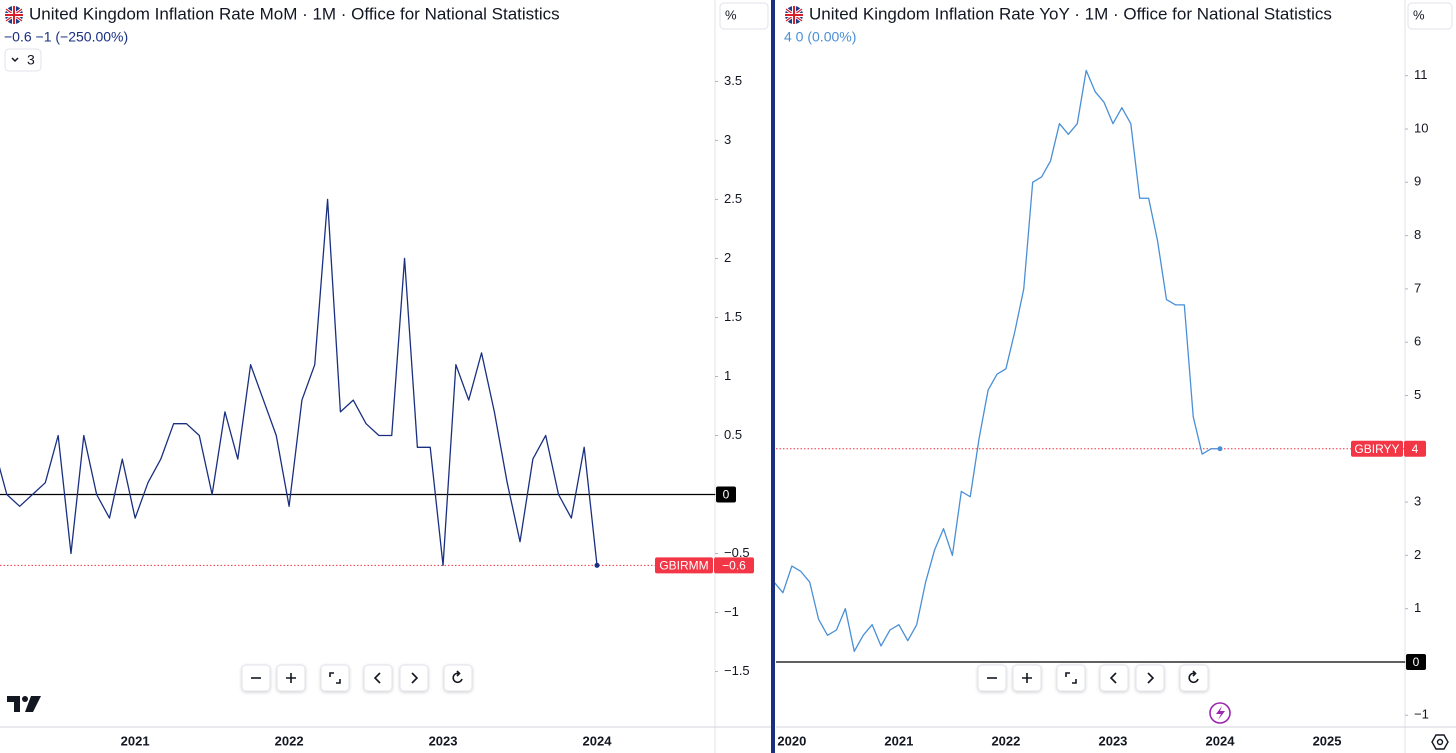  Describe the element at coordinates (733, 80) in the screenshot. I see `y-tick-label: 3.5` at that location.